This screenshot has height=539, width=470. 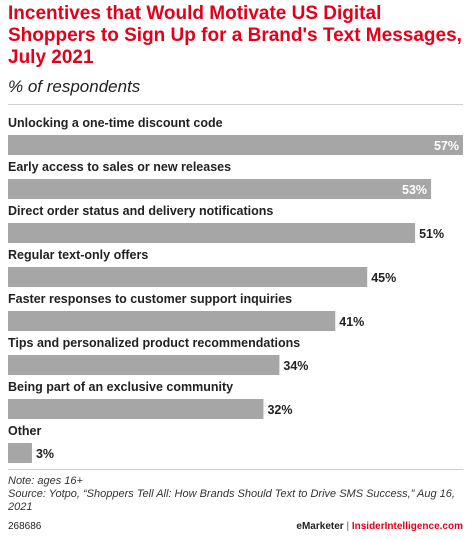 I want to click on footer-note: Note: ages 16+, so click(x=45, y=481).